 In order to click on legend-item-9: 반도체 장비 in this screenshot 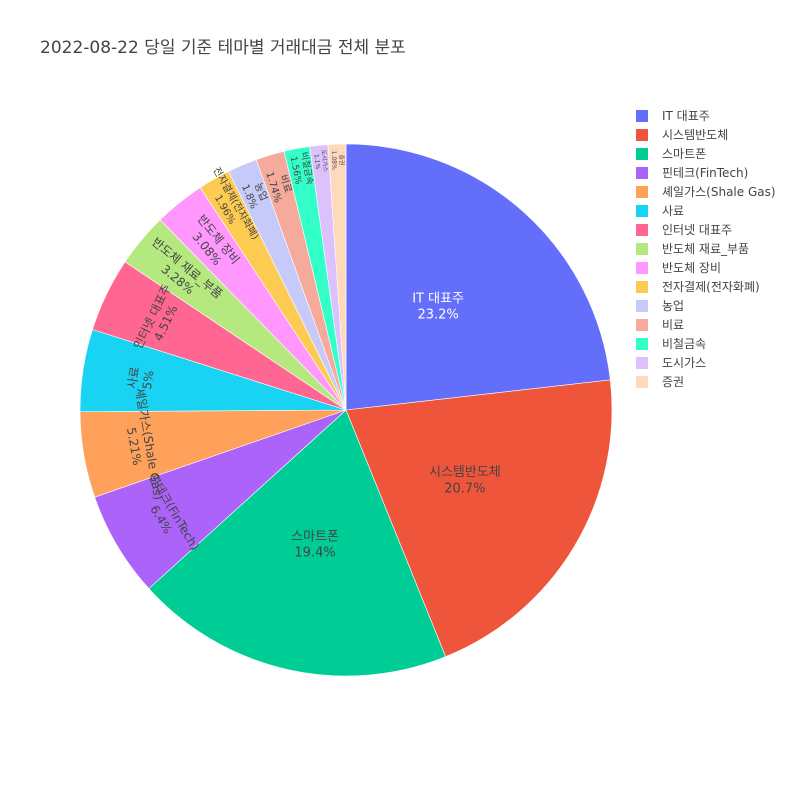, I will do `click(704, 267)`.